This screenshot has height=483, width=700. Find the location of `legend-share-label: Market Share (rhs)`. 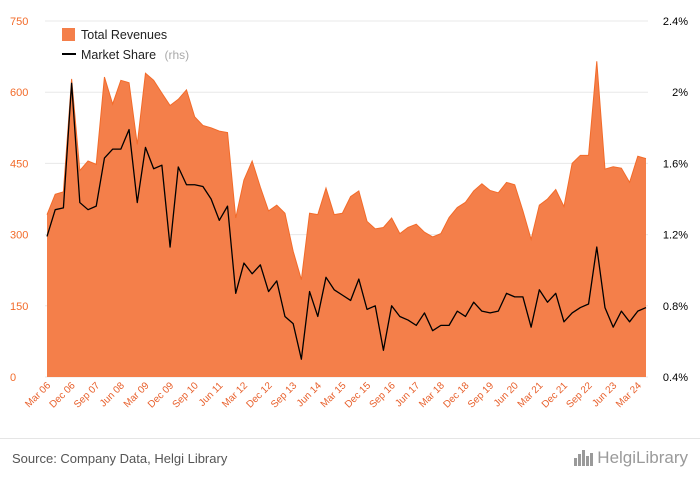

legend-share-label: Market Share (rhs) is located at coordinates (135, 54).